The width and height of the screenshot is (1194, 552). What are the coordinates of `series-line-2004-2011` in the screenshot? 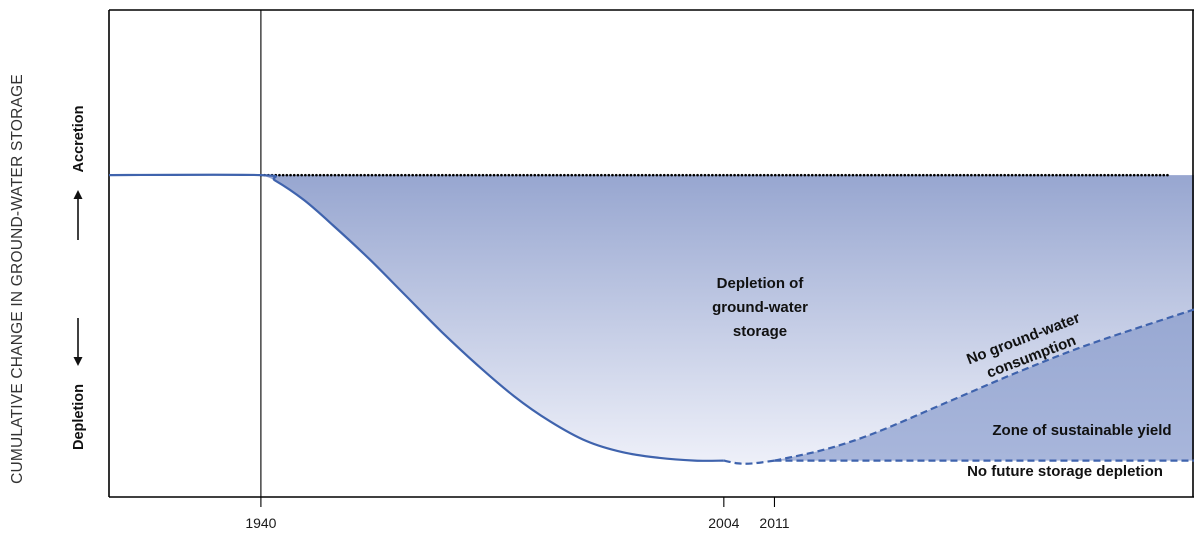 It's located at (749, 462).